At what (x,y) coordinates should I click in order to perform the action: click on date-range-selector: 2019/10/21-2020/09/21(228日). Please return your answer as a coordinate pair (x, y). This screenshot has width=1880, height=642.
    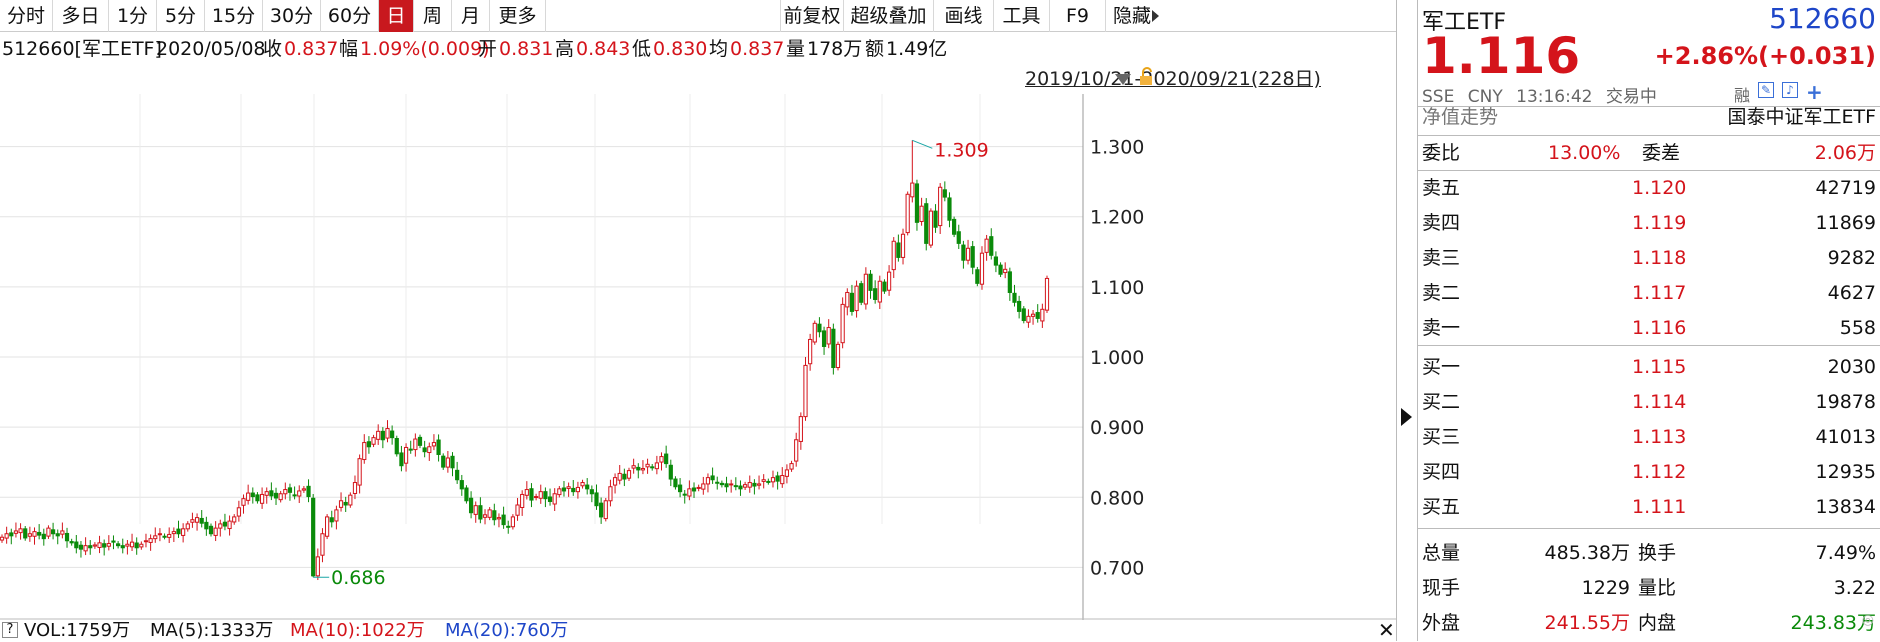
    Looking at the image, I should click on (1173, 79).